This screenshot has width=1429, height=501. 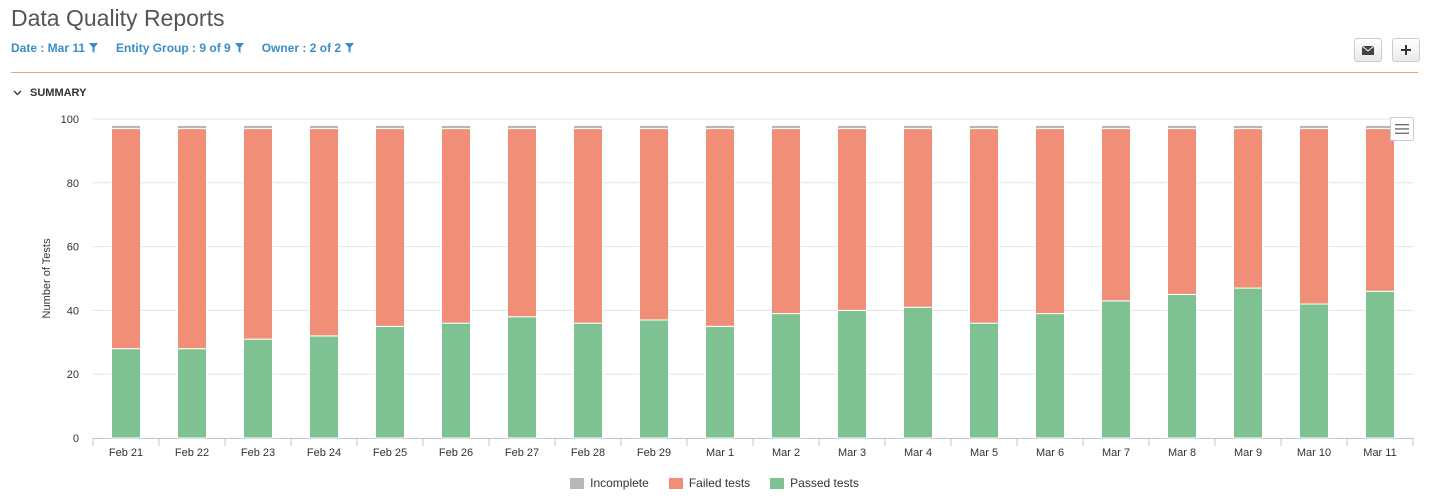 I want to click on summary-label: SUMMARY, so click(x=58, y=93).